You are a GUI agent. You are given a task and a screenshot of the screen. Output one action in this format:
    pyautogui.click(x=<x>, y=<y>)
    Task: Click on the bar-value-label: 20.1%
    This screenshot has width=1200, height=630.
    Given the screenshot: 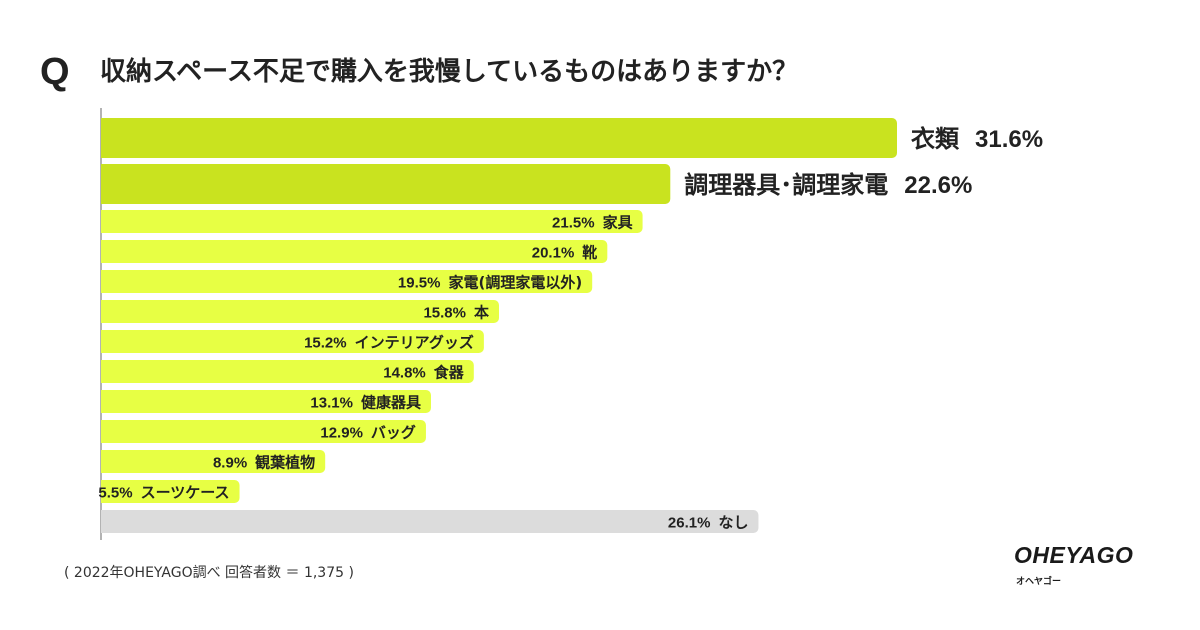 What is the action you would take?
    pyautogui.click(x=553, y=253)
    